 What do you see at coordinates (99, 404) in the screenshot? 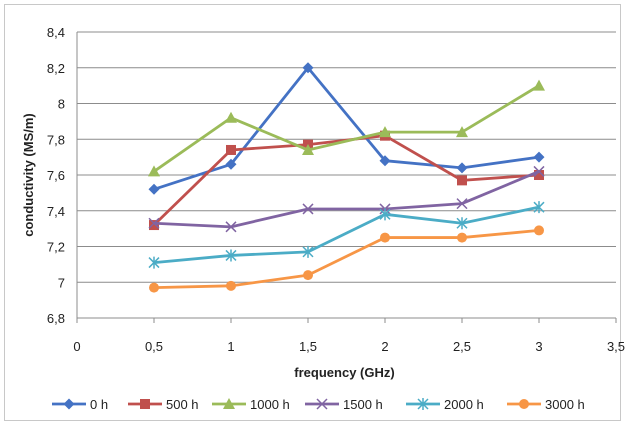
I see `legend-label-0: 0 h` at bounding box center [99, 404].